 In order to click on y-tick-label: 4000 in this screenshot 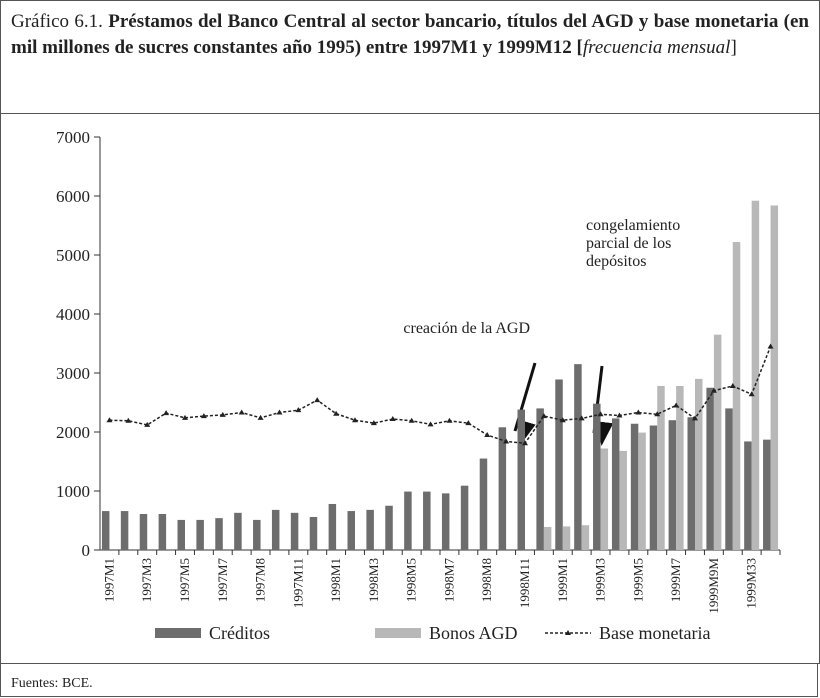, I will do `click(73, 314)`.